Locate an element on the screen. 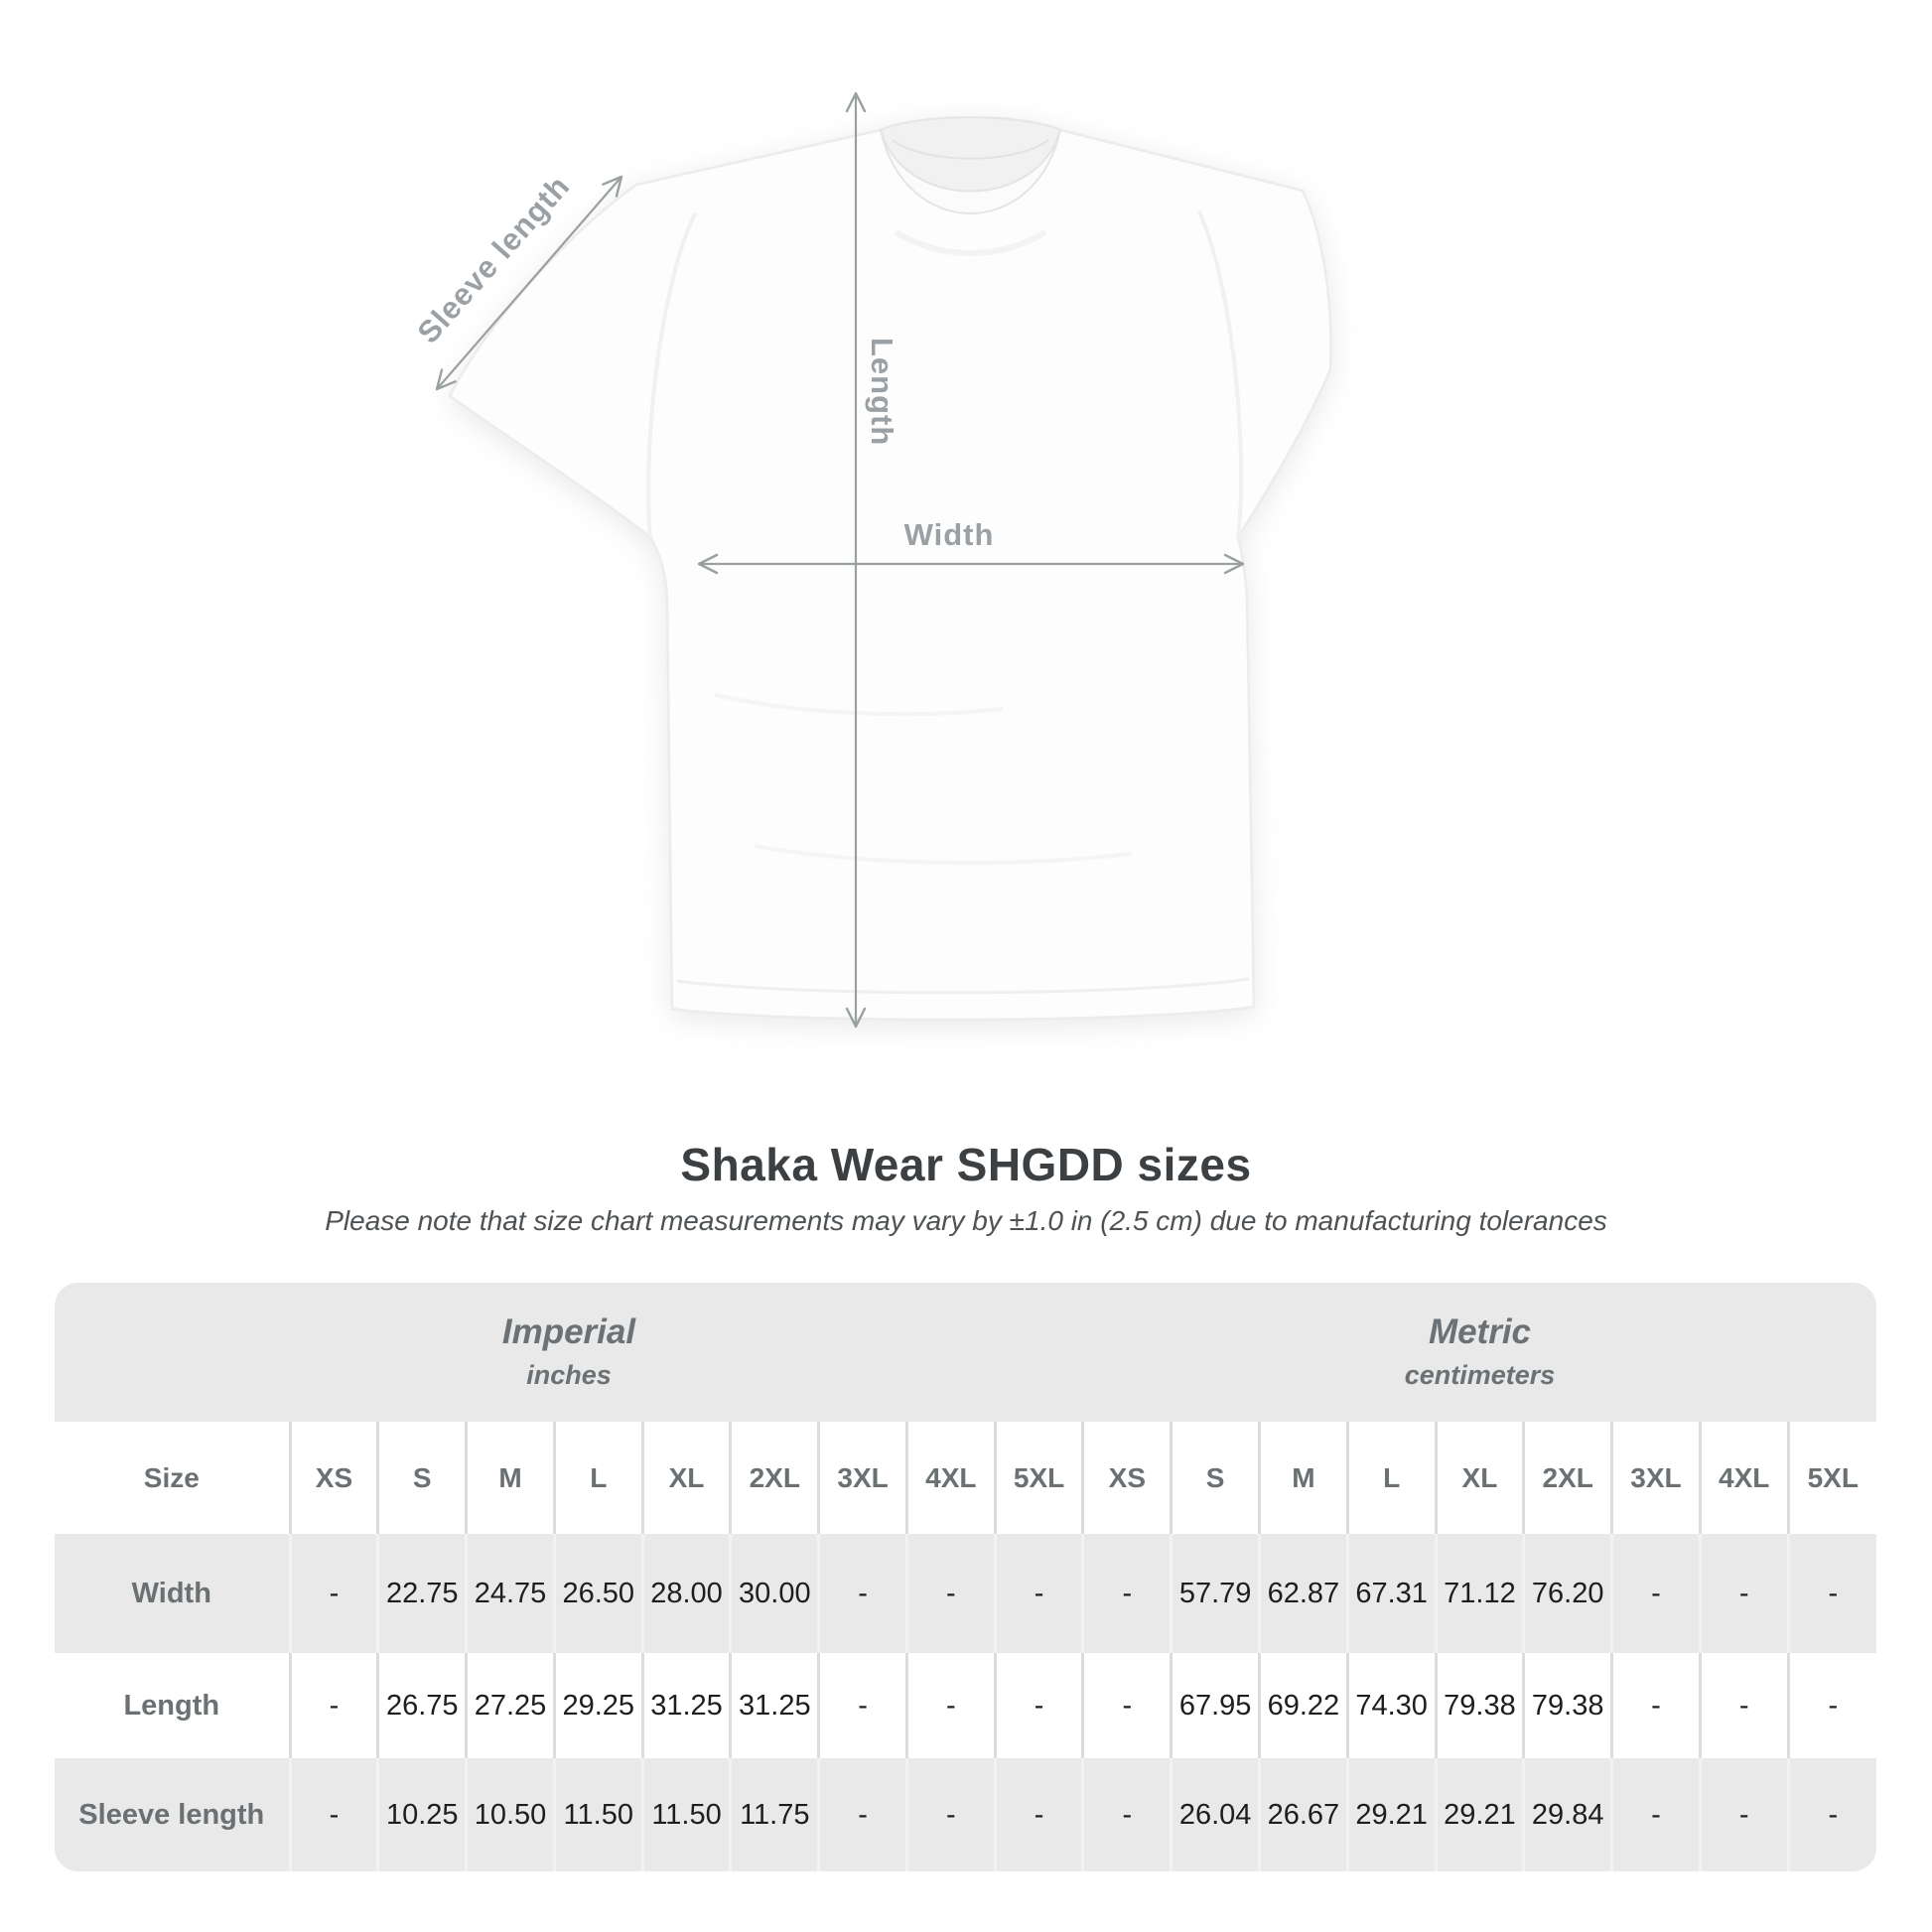 This screenshot has width=1932, height=1932. length-label: Length is located at coordinates (882, 392).